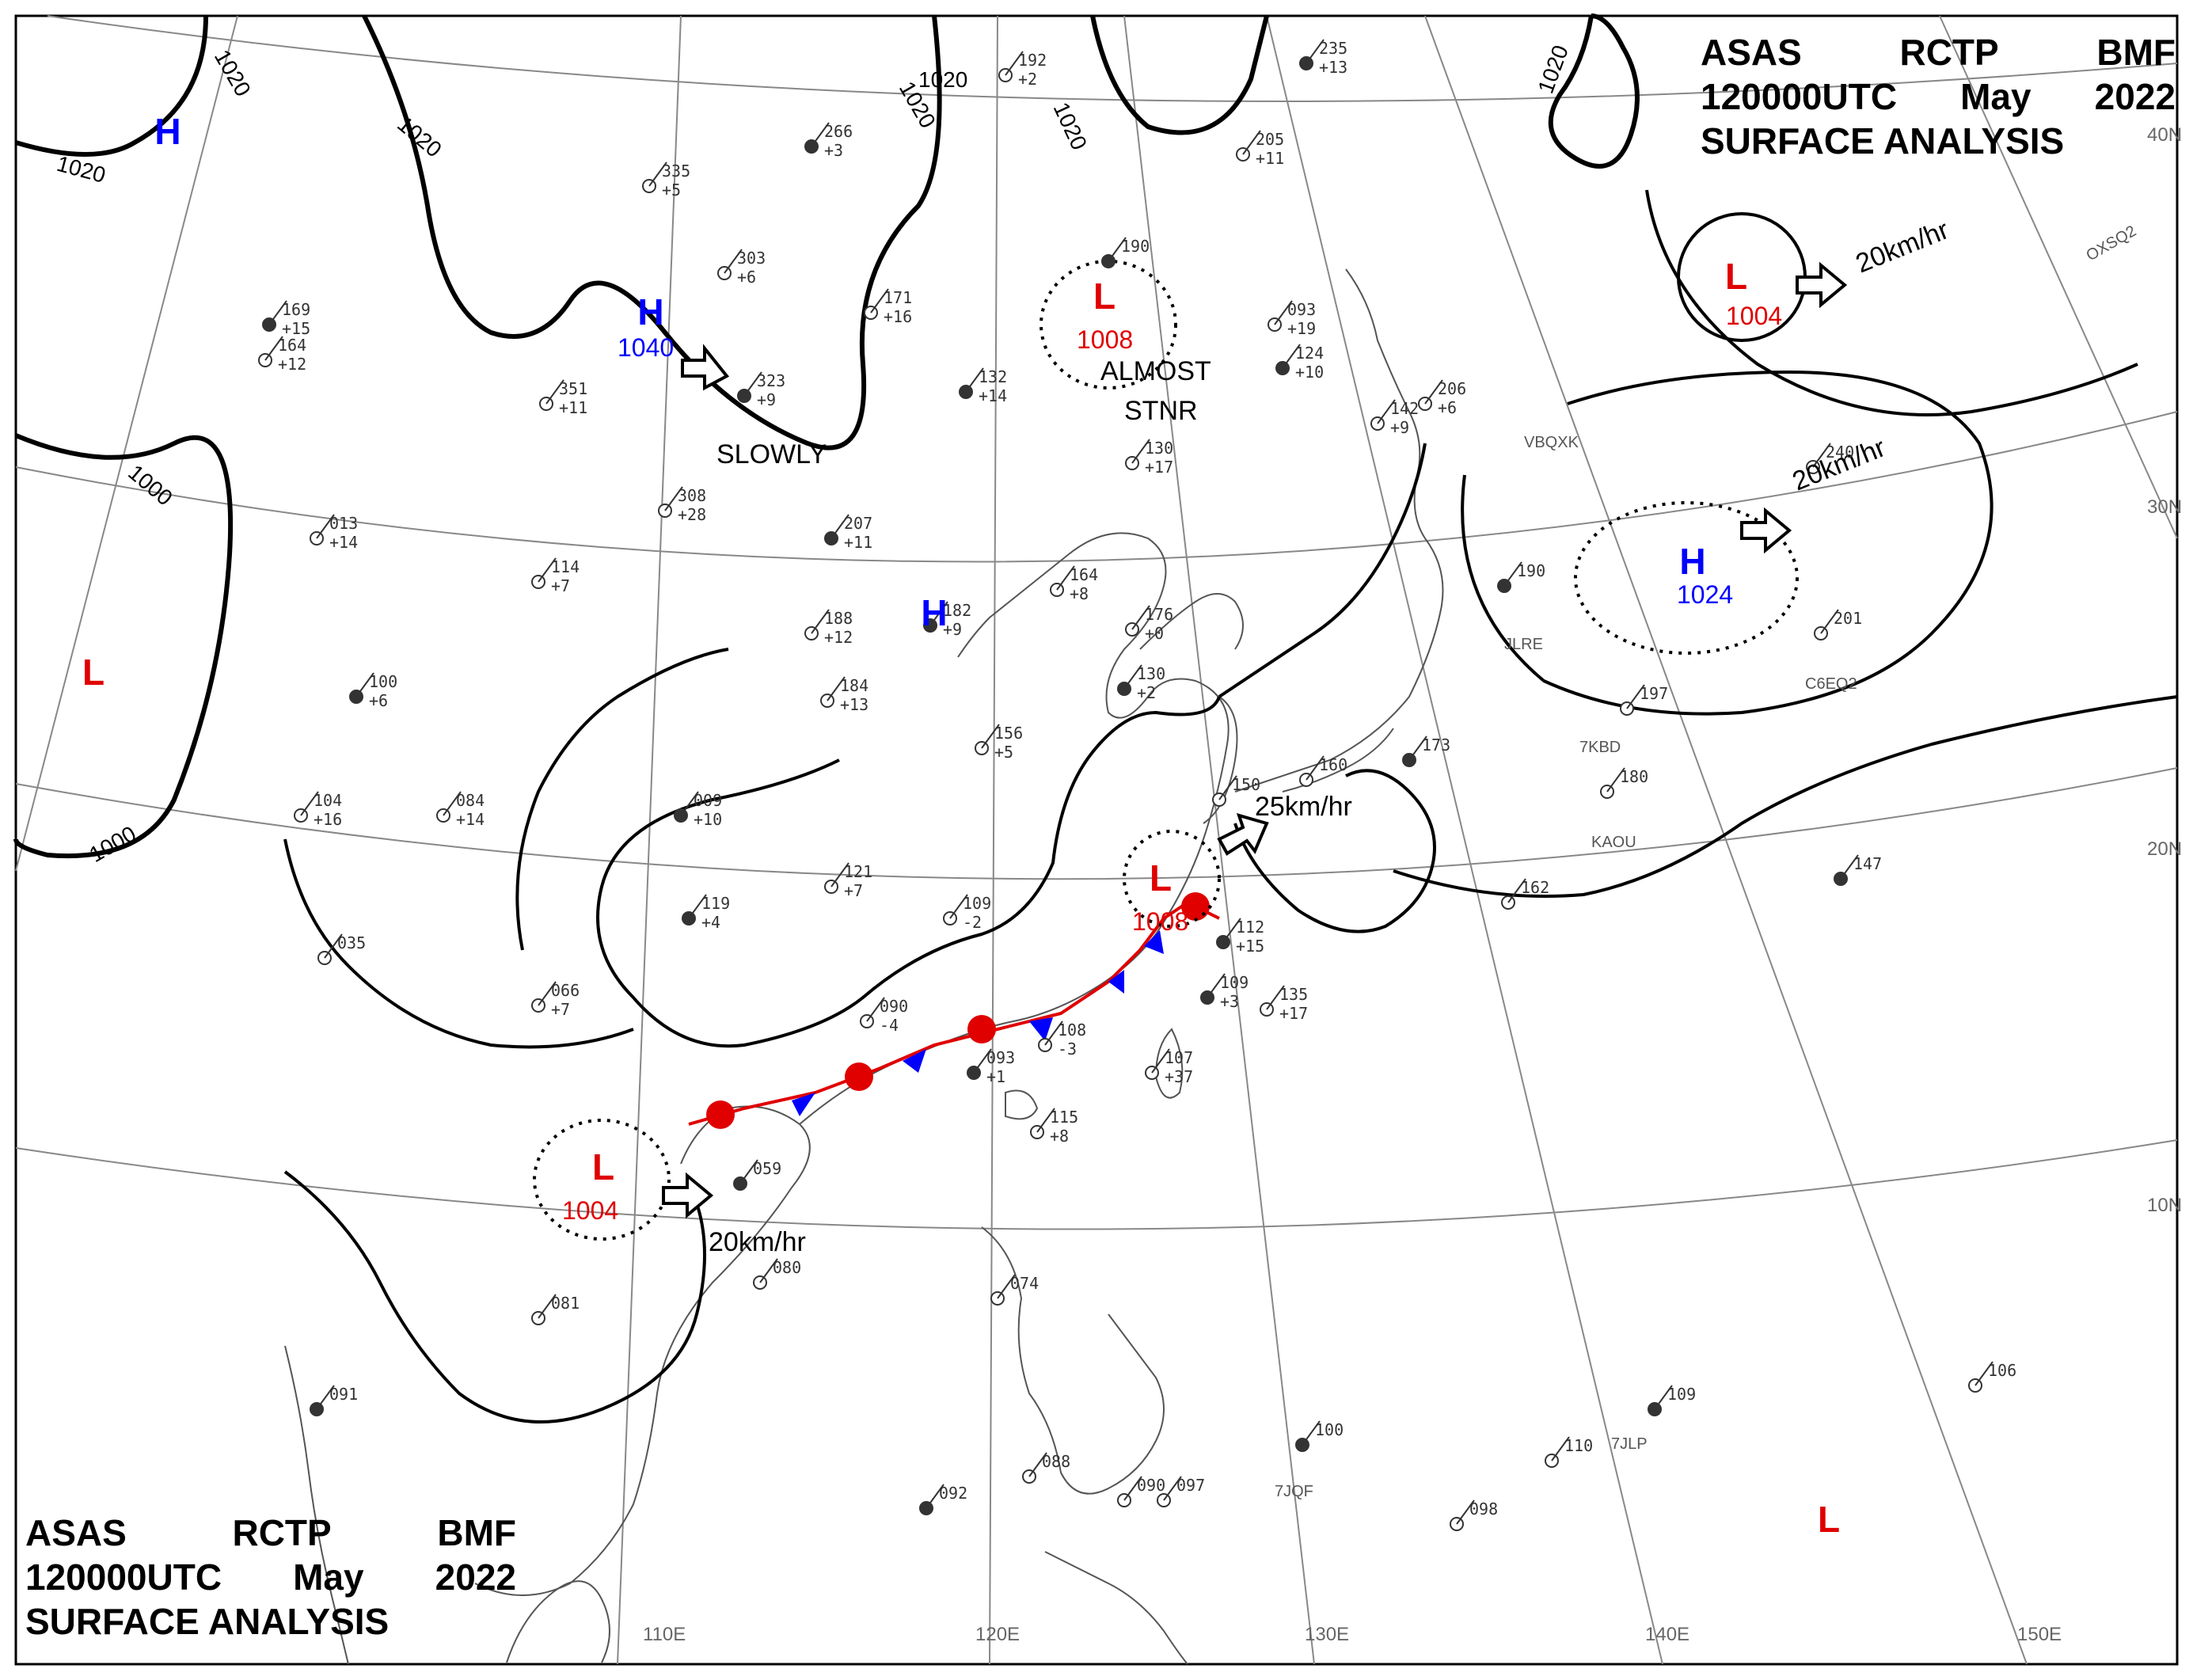 This screenshot has height=1680, width=2193. Describe the element at coordinates (1067, 1049) in the screenshot. I see `station-tendency: -3` at that location.